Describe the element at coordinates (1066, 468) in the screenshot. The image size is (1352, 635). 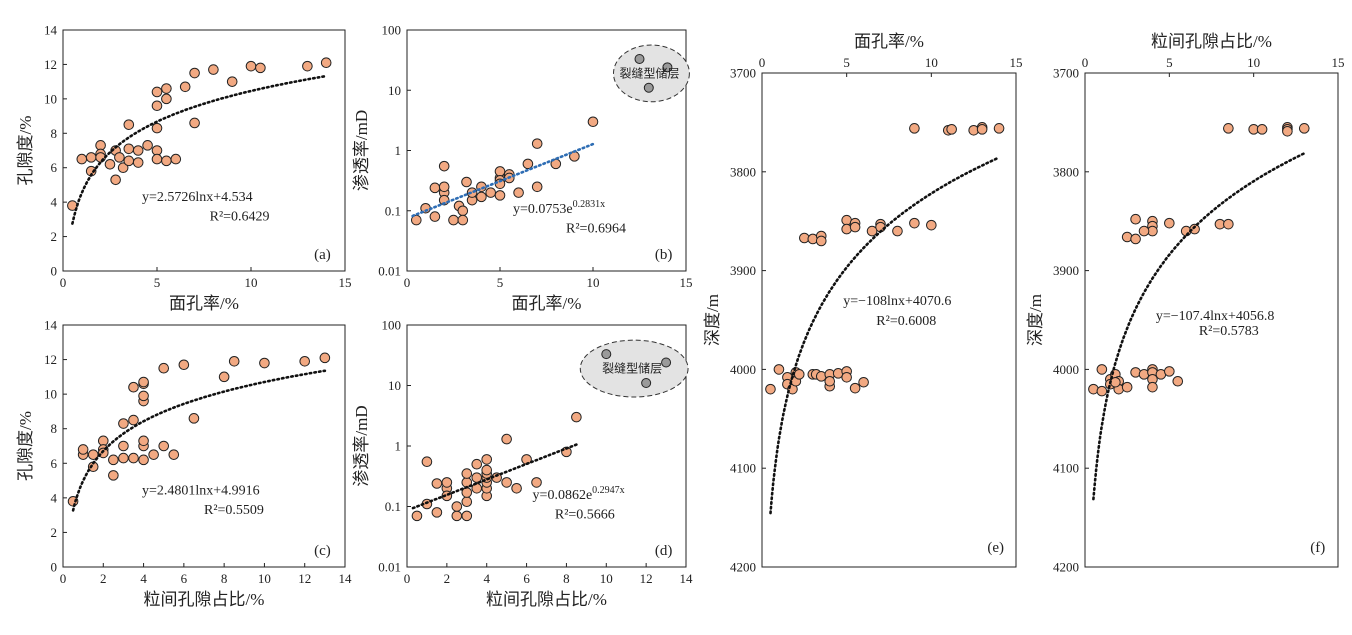
I see `y-tick-label: 4100` at that location.